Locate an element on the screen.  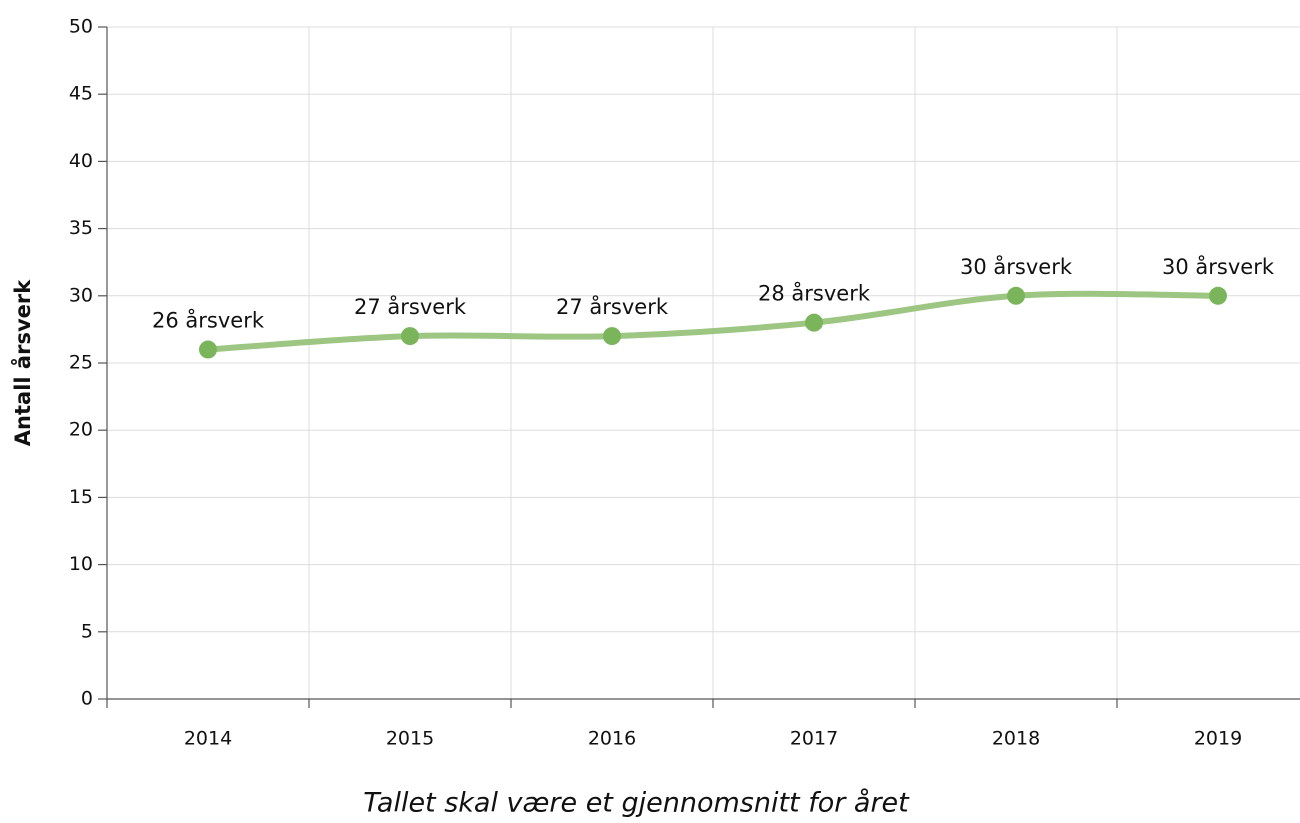
y-tick-label: 15 is located at coordinates (81, 497).